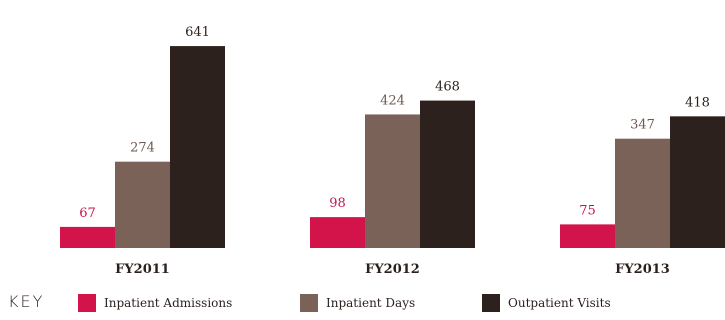 Image resolution: width=725 pixels, height=320 pixels. Describe the element at coordinates (87, 237) in the screenshot. I see `bar-inpatient-admissions-fy2011` at that location.